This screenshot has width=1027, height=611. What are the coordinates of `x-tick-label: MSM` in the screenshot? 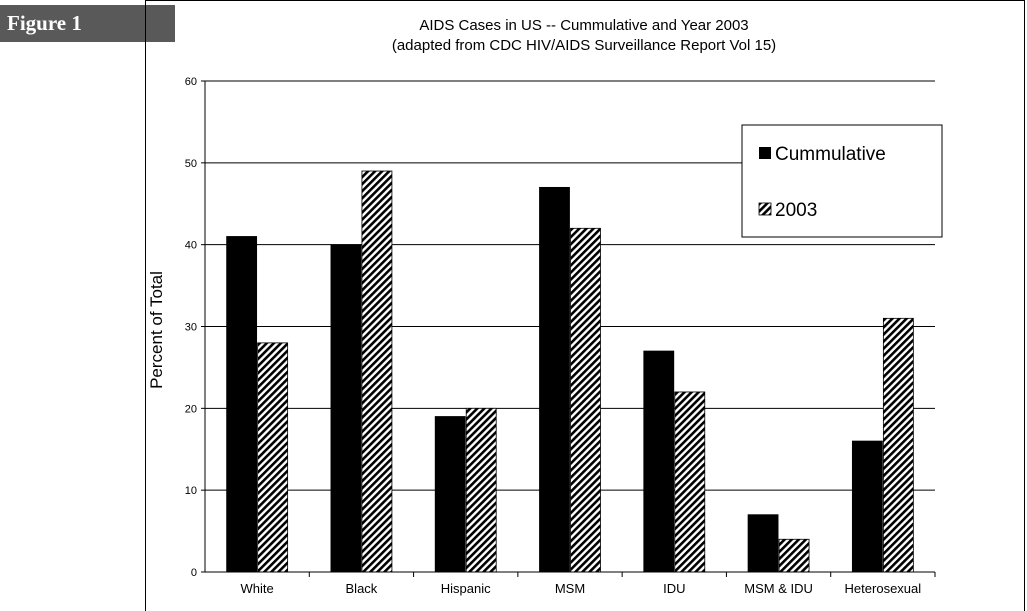 It's located at (570, 588).